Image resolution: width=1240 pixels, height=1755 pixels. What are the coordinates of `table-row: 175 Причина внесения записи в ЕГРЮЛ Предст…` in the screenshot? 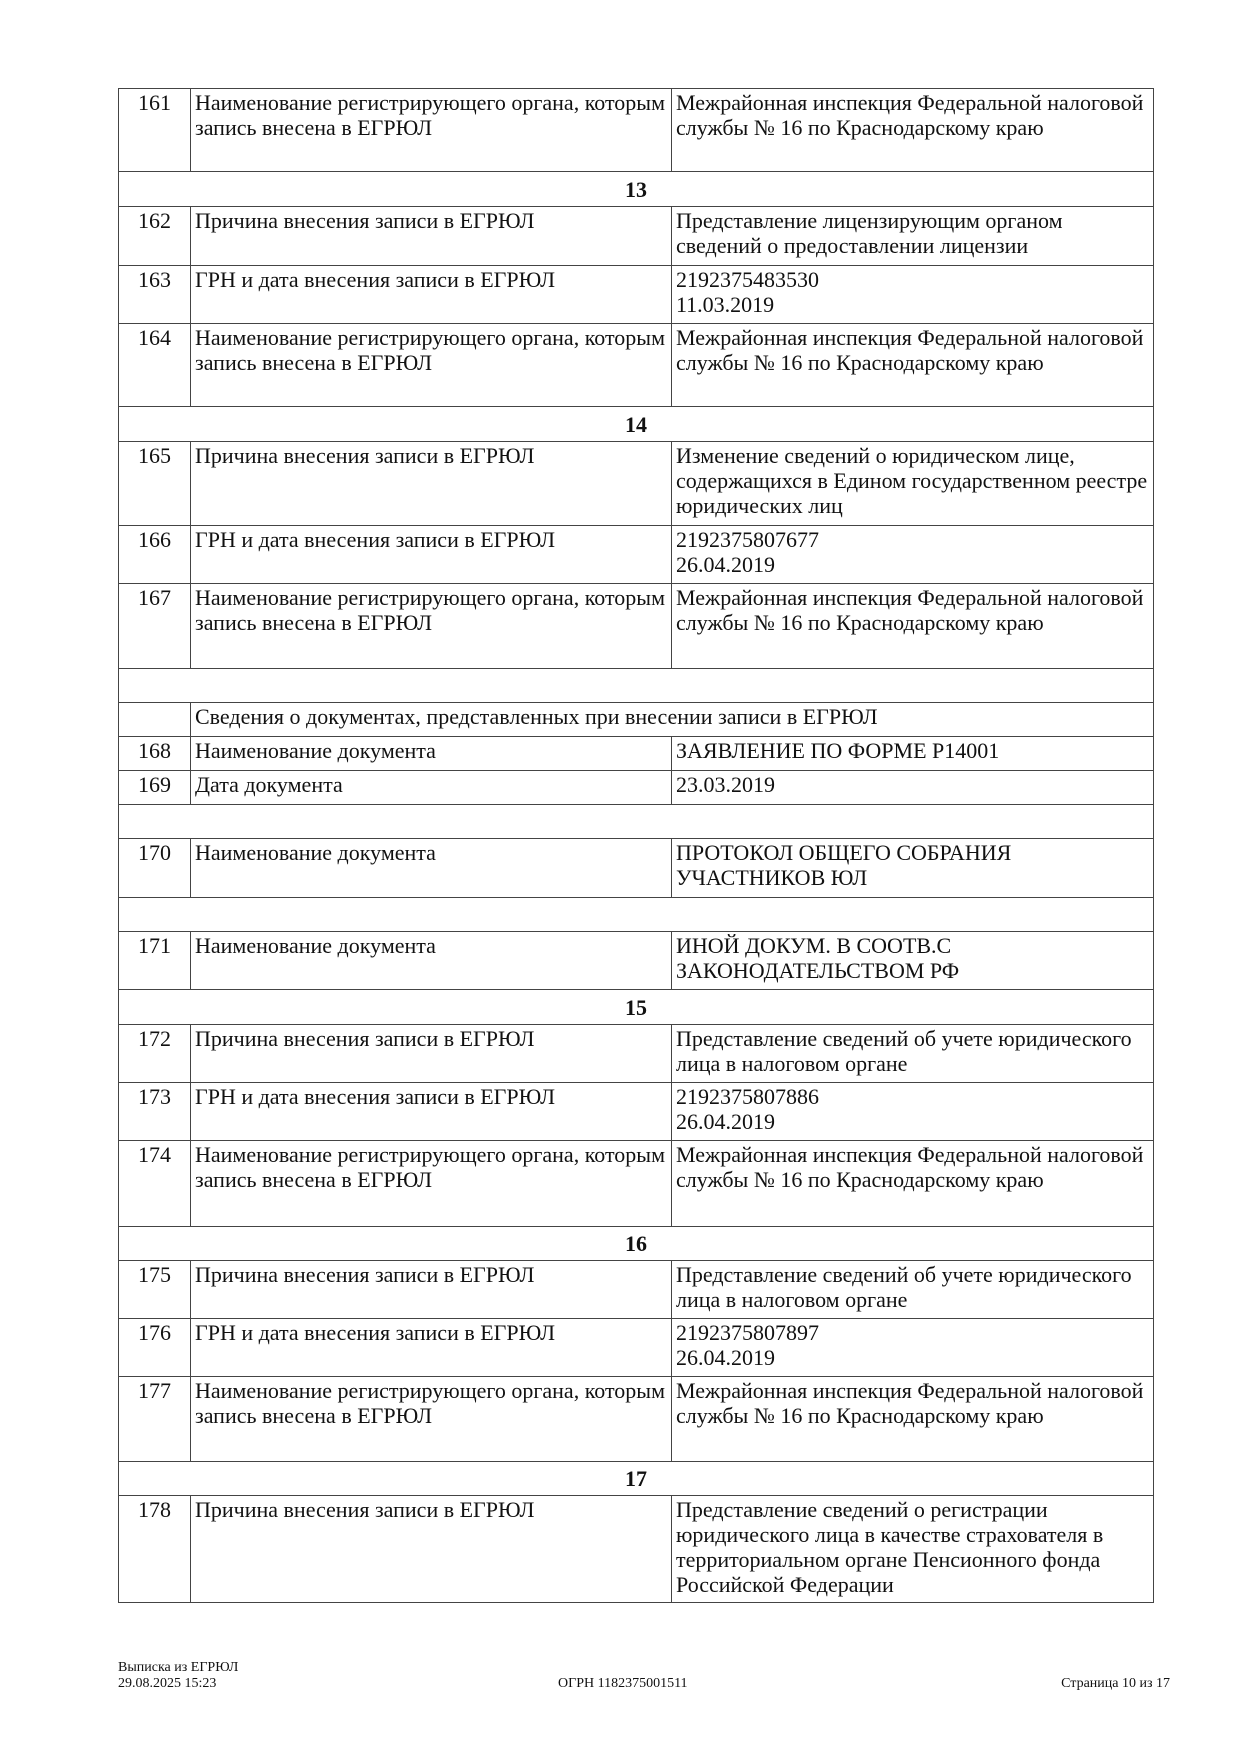 It's located at (636, 1289).